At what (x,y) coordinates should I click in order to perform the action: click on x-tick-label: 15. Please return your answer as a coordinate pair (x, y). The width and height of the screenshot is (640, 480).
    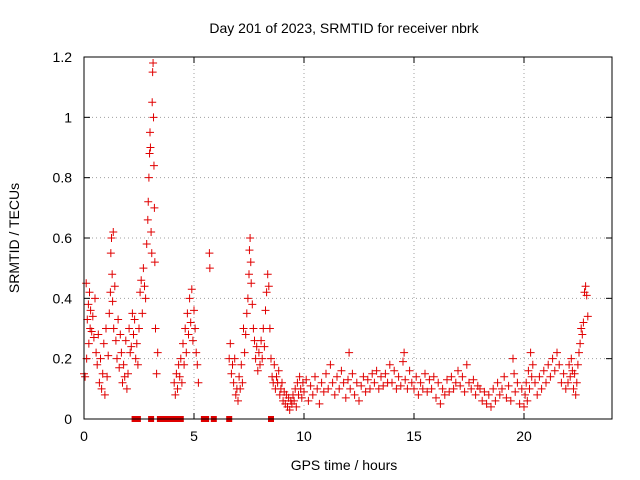
    Looking at the image, I should click on (414, 436).